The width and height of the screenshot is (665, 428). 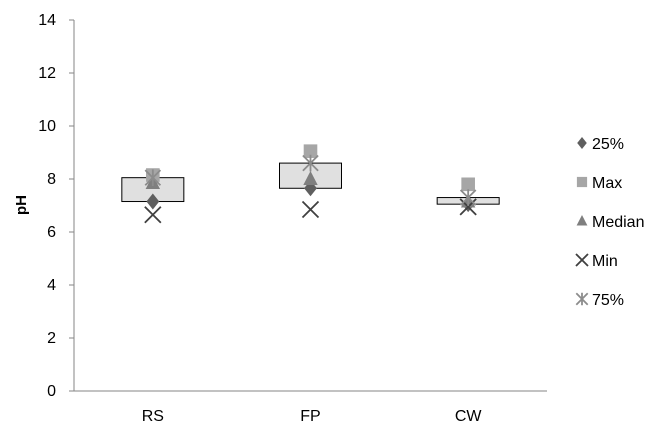 What do you see at coordinates (310, 209) in the screenshot?
I see `marker-x-fp` at bounding box center [310, 209].